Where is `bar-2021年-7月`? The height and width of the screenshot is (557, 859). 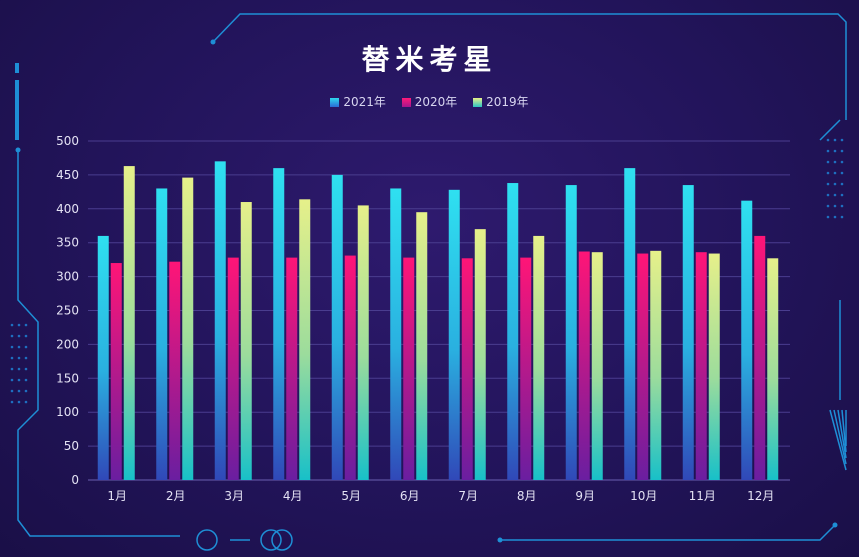
bar-2021年-7月 is located at coordinates (454, 335).